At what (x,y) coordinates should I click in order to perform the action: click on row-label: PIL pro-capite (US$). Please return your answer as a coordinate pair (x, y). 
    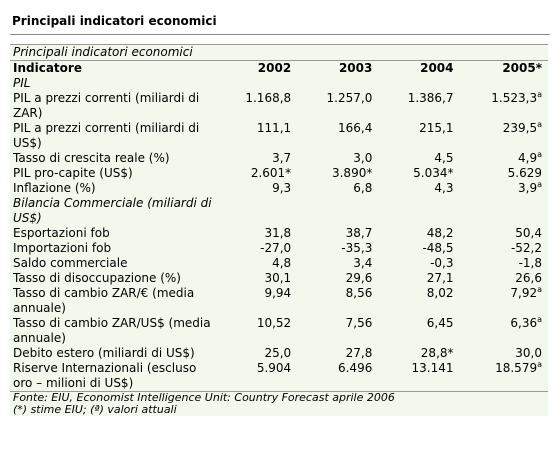
    Looking at the image, I should click on (73, 173).